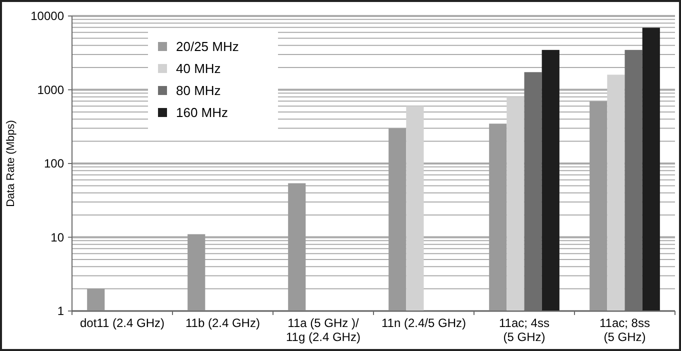  What do you see at coordinates (323, 330) in the screenshot?
I see `x-tick-label: 11a (5 GHz )/ 11g (2.4 GHz)` at bounding box center [323, 330].